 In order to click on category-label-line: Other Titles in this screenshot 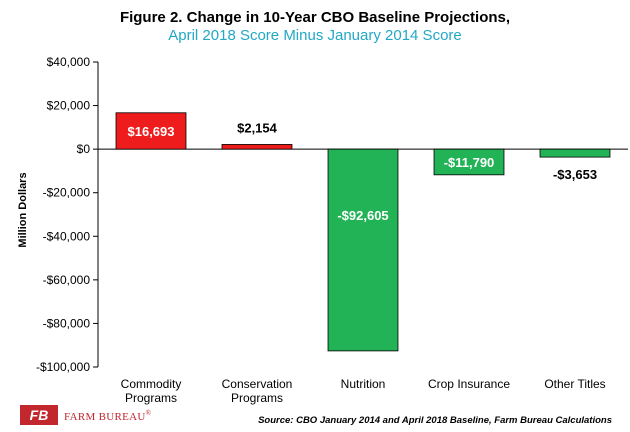, I will do `click(574, 384)`.